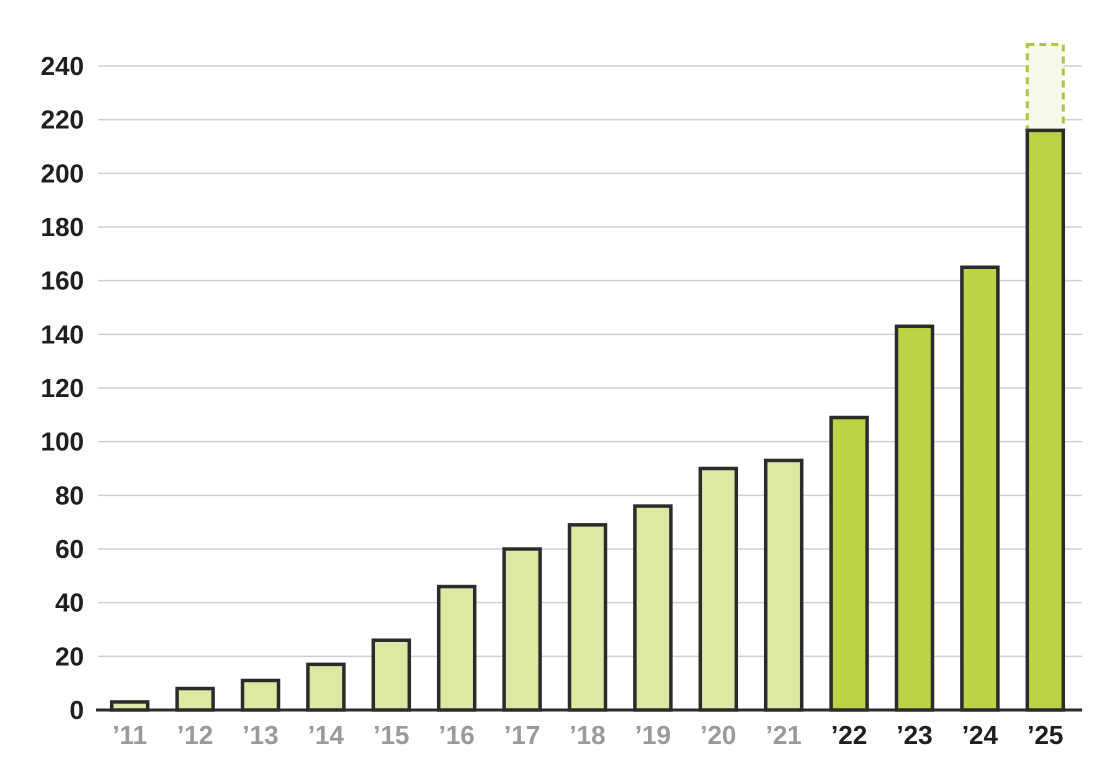 The height and width of the screenshot is (780, 1110). Describe the element at coordinates (69, 495) in the screenshot. I see `y-tick-label: 80` at that location.